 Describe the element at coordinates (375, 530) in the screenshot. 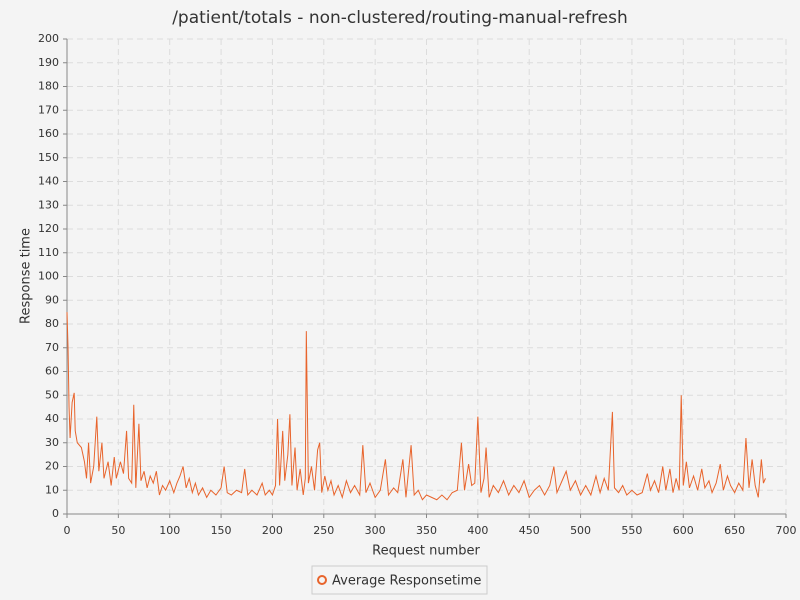

I see `x-tick-label: 300` at that location.